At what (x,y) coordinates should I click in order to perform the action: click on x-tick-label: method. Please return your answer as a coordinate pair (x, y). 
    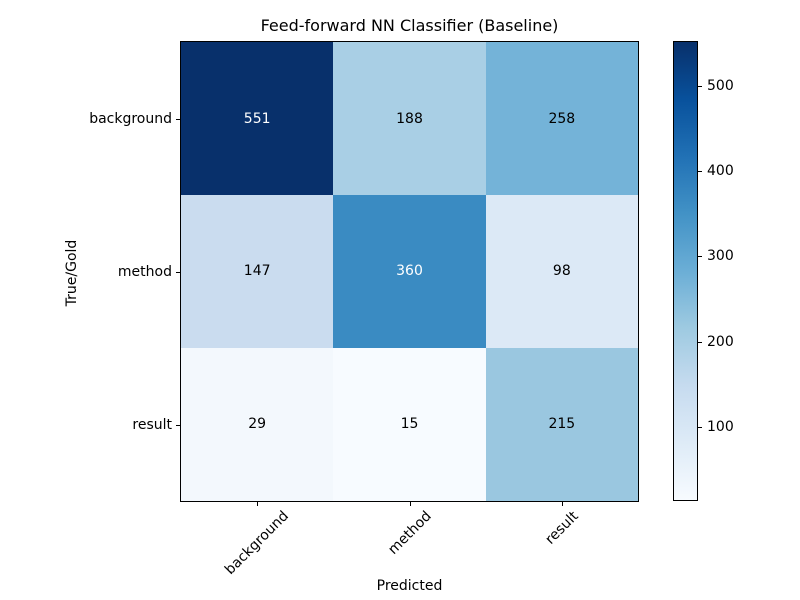
    Looking at the image, I should click on (409, 533).